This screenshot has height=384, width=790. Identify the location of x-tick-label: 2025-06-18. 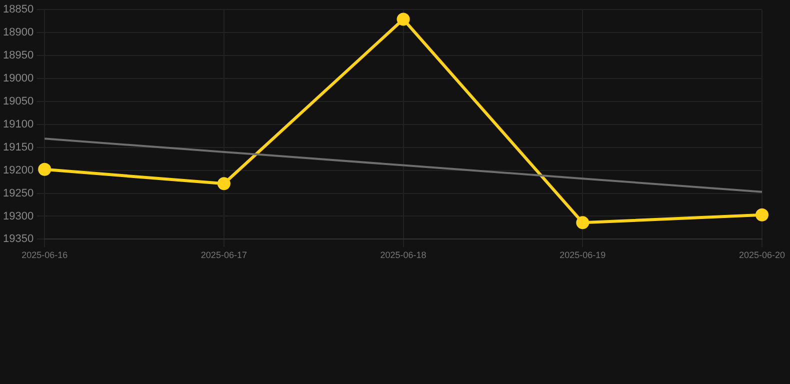
(403, 255).